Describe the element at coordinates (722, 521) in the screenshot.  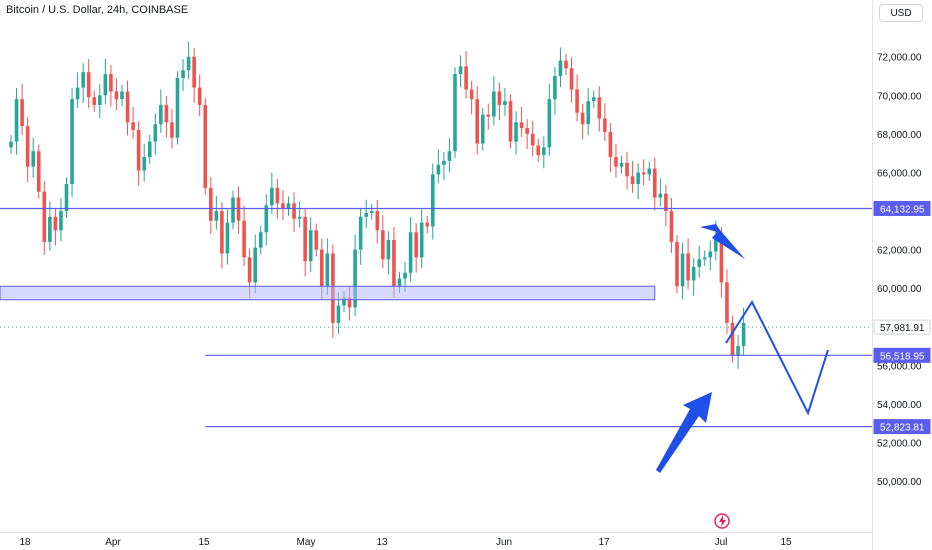
I see `lightning-bolt-icon` at that location.